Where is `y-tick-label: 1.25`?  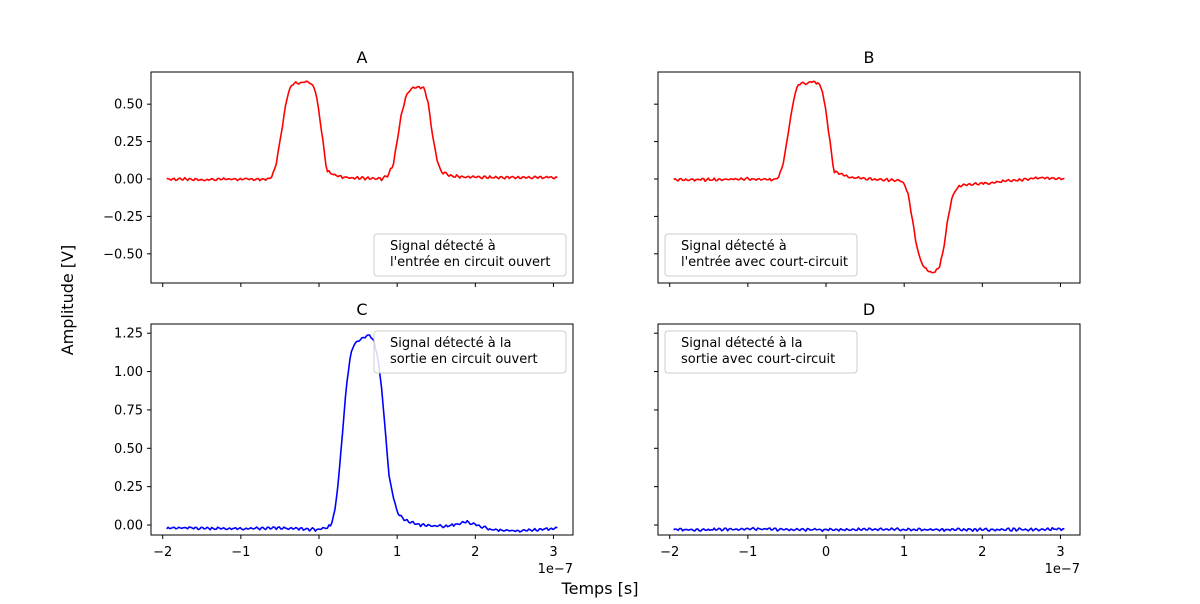 y-tick-label: 1.25 is located at coordinates (128, 334).